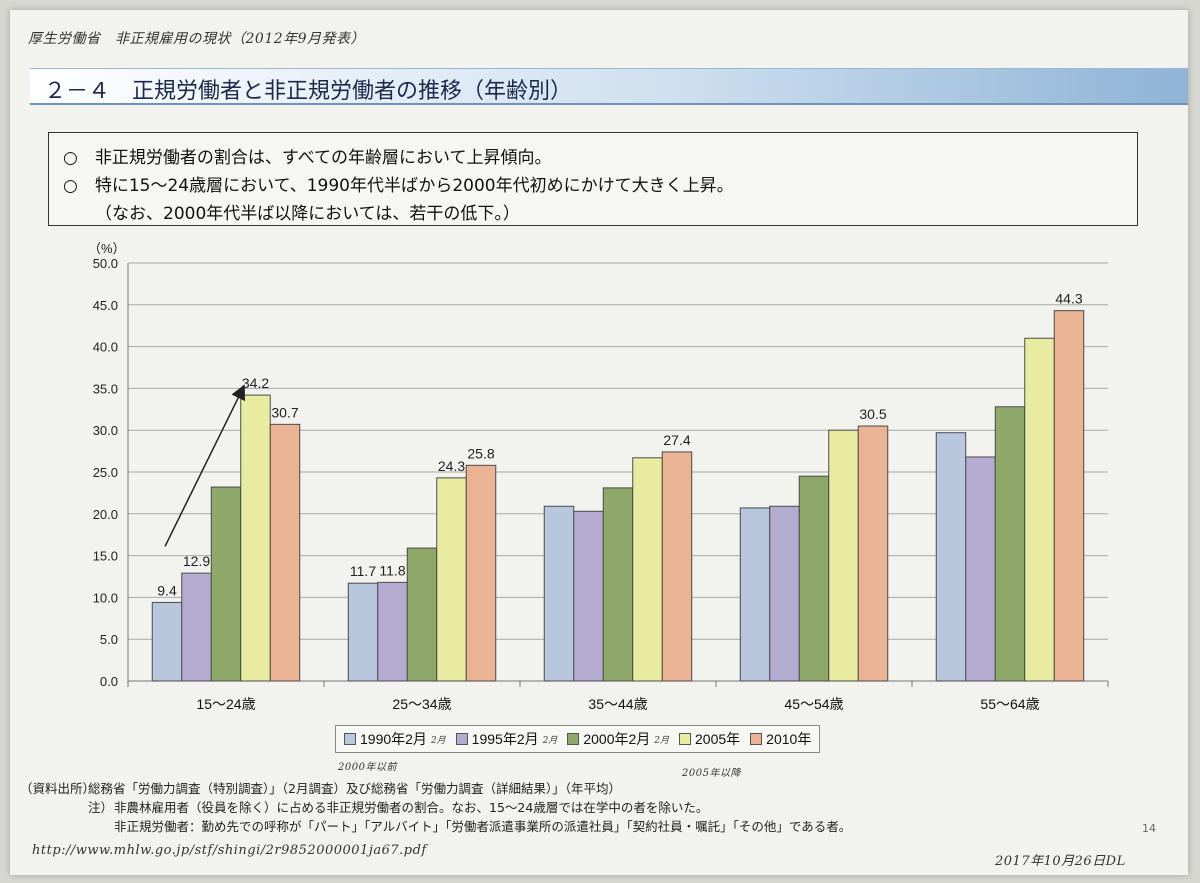  I want to click on x-tick-label: 45～54歳, so click(813, 704).